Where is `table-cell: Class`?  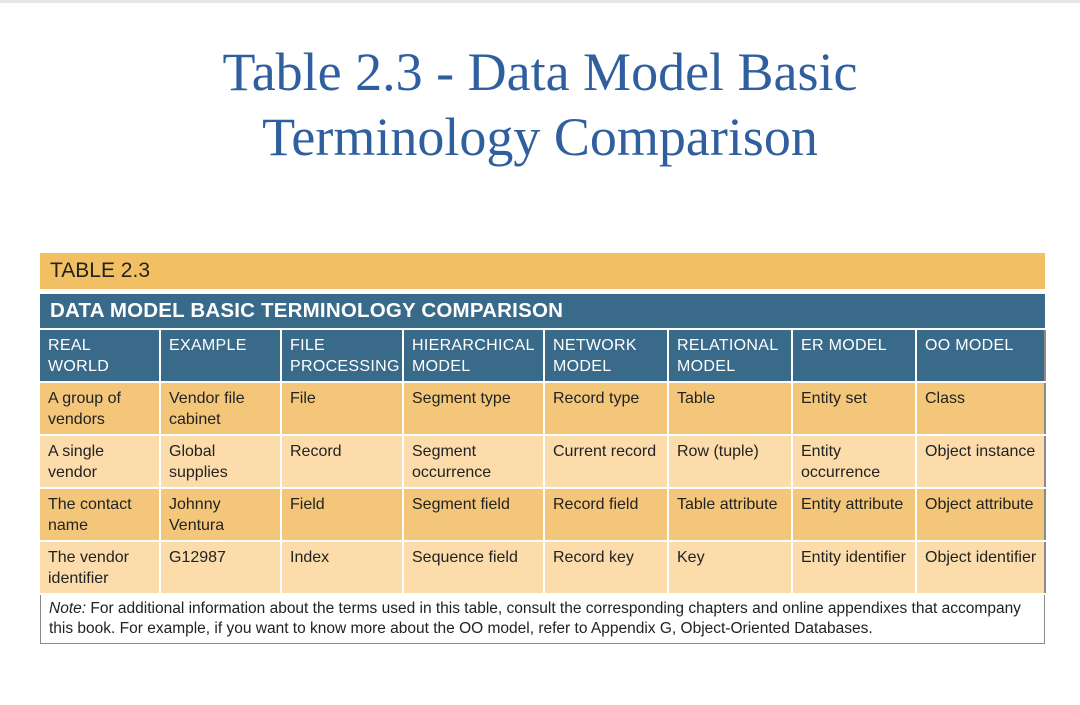 table-cell: Class is located at coordinates (981, 409).